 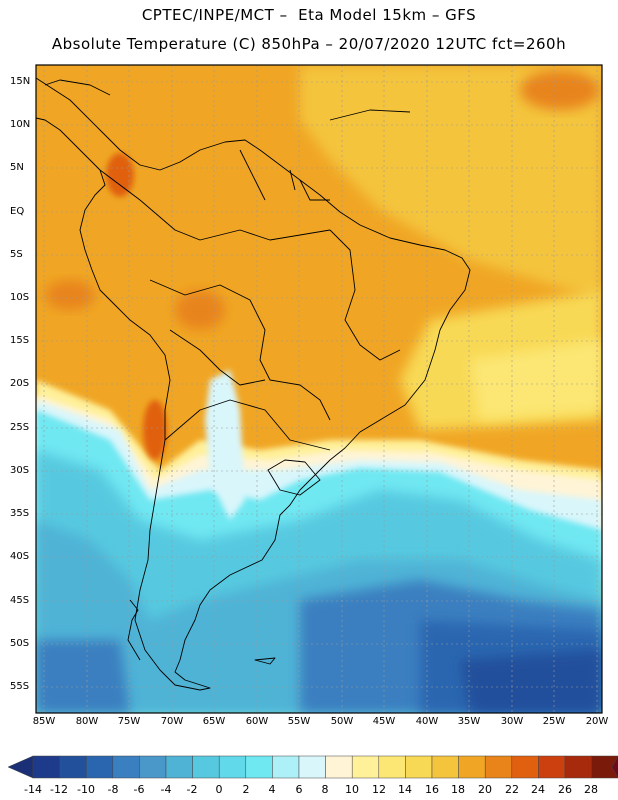 What do you see at coordinates (139, 789) in the screenshot?
I see `colorbar-label: -6` at bounding box center [139, 789].